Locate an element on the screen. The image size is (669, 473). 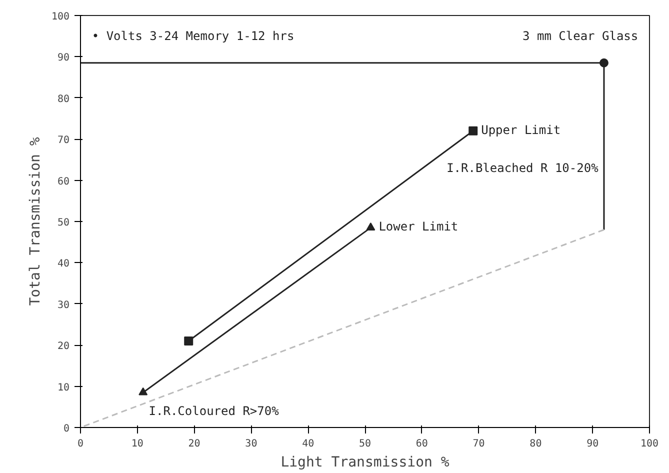
y-tick-label: 60 is located at coordinates (63, 182).